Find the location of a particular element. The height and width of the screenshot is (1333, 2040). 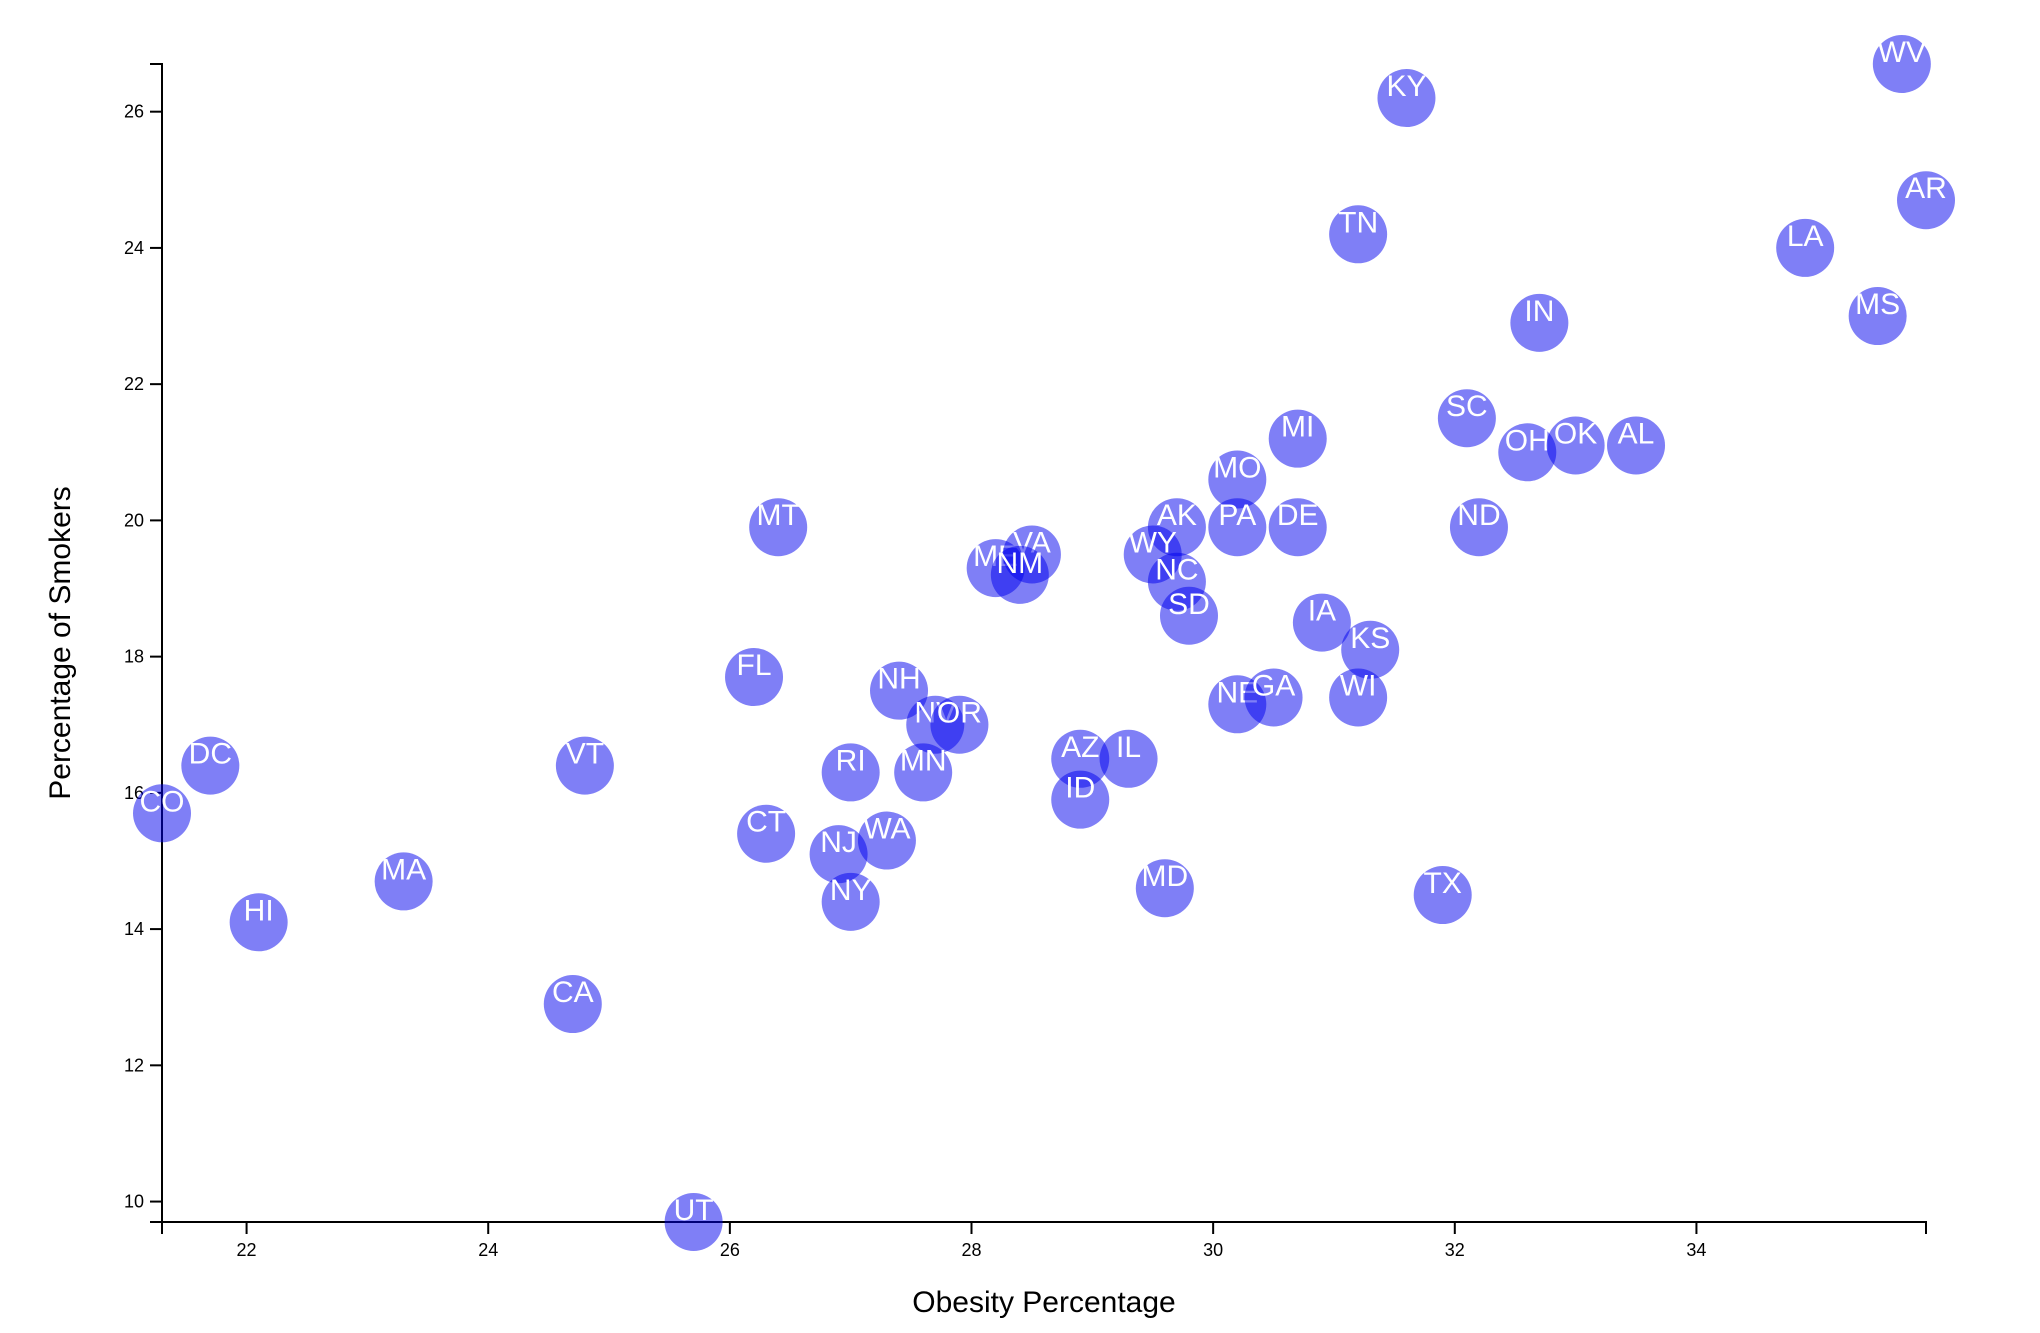

state-label: DC is located at coordinates (210, 754).